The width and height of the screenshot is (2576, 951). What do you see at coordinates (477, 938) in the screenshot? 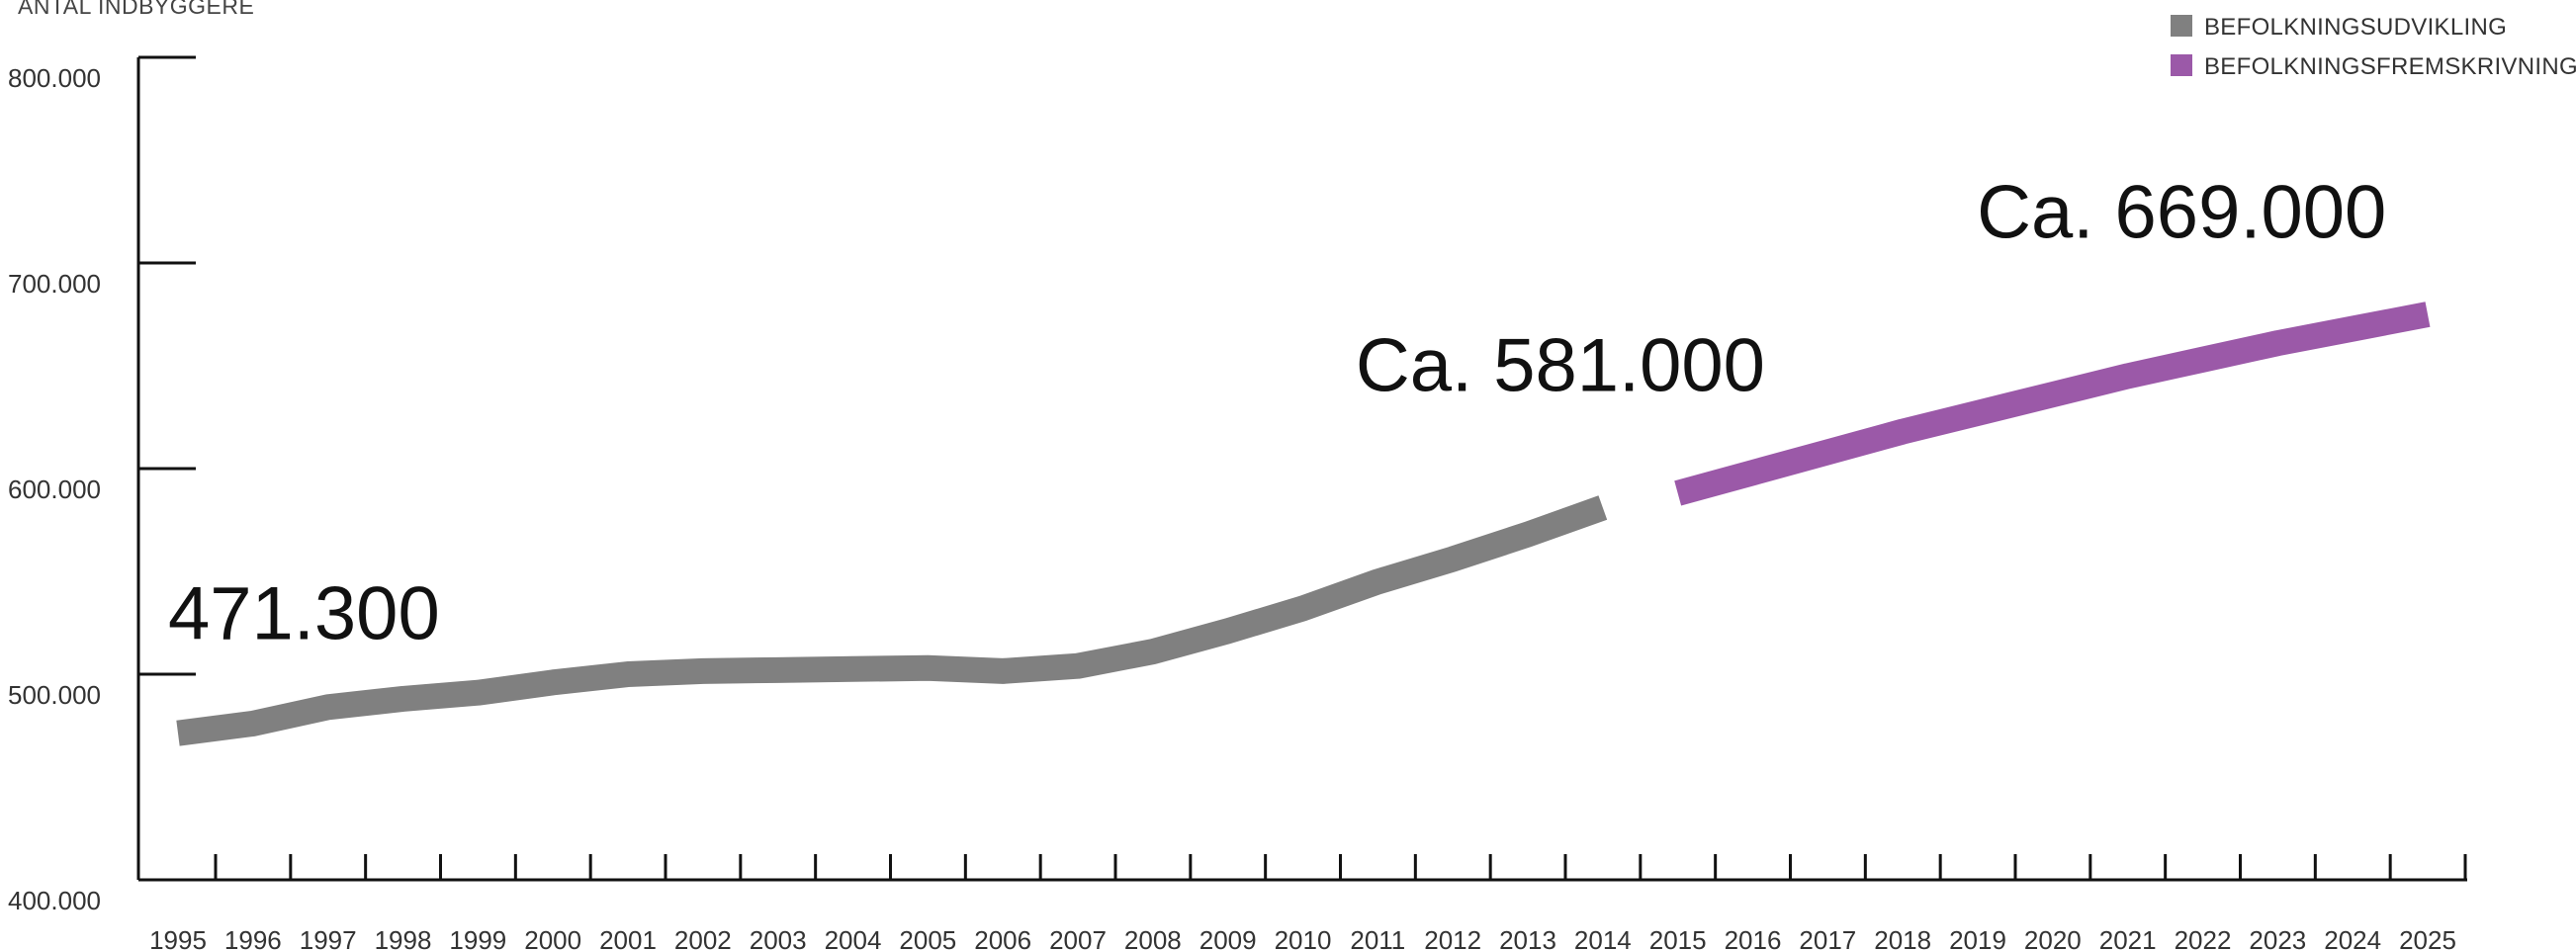
I see `x-tick-label: 1999` at bounding box center [477, 938].